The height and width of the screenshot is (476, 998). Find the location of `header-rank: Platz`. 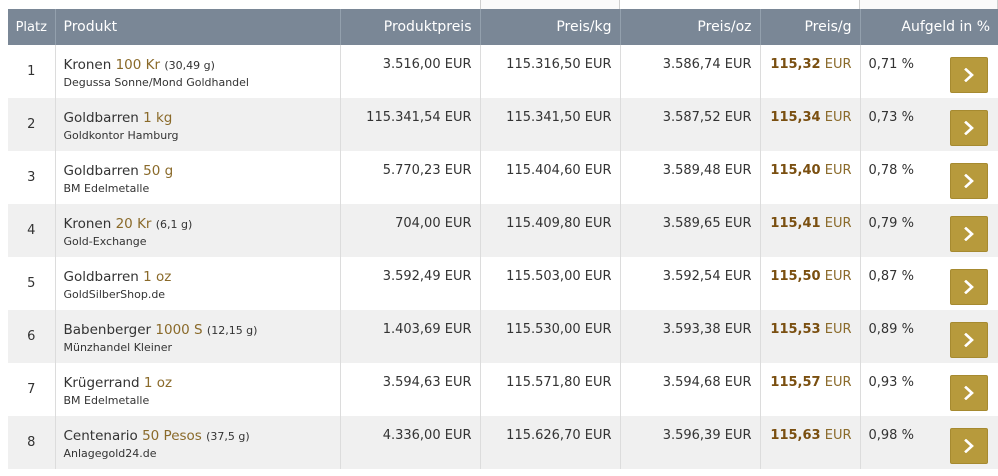

header-rank: Platz is located at coordinates (31, 27).